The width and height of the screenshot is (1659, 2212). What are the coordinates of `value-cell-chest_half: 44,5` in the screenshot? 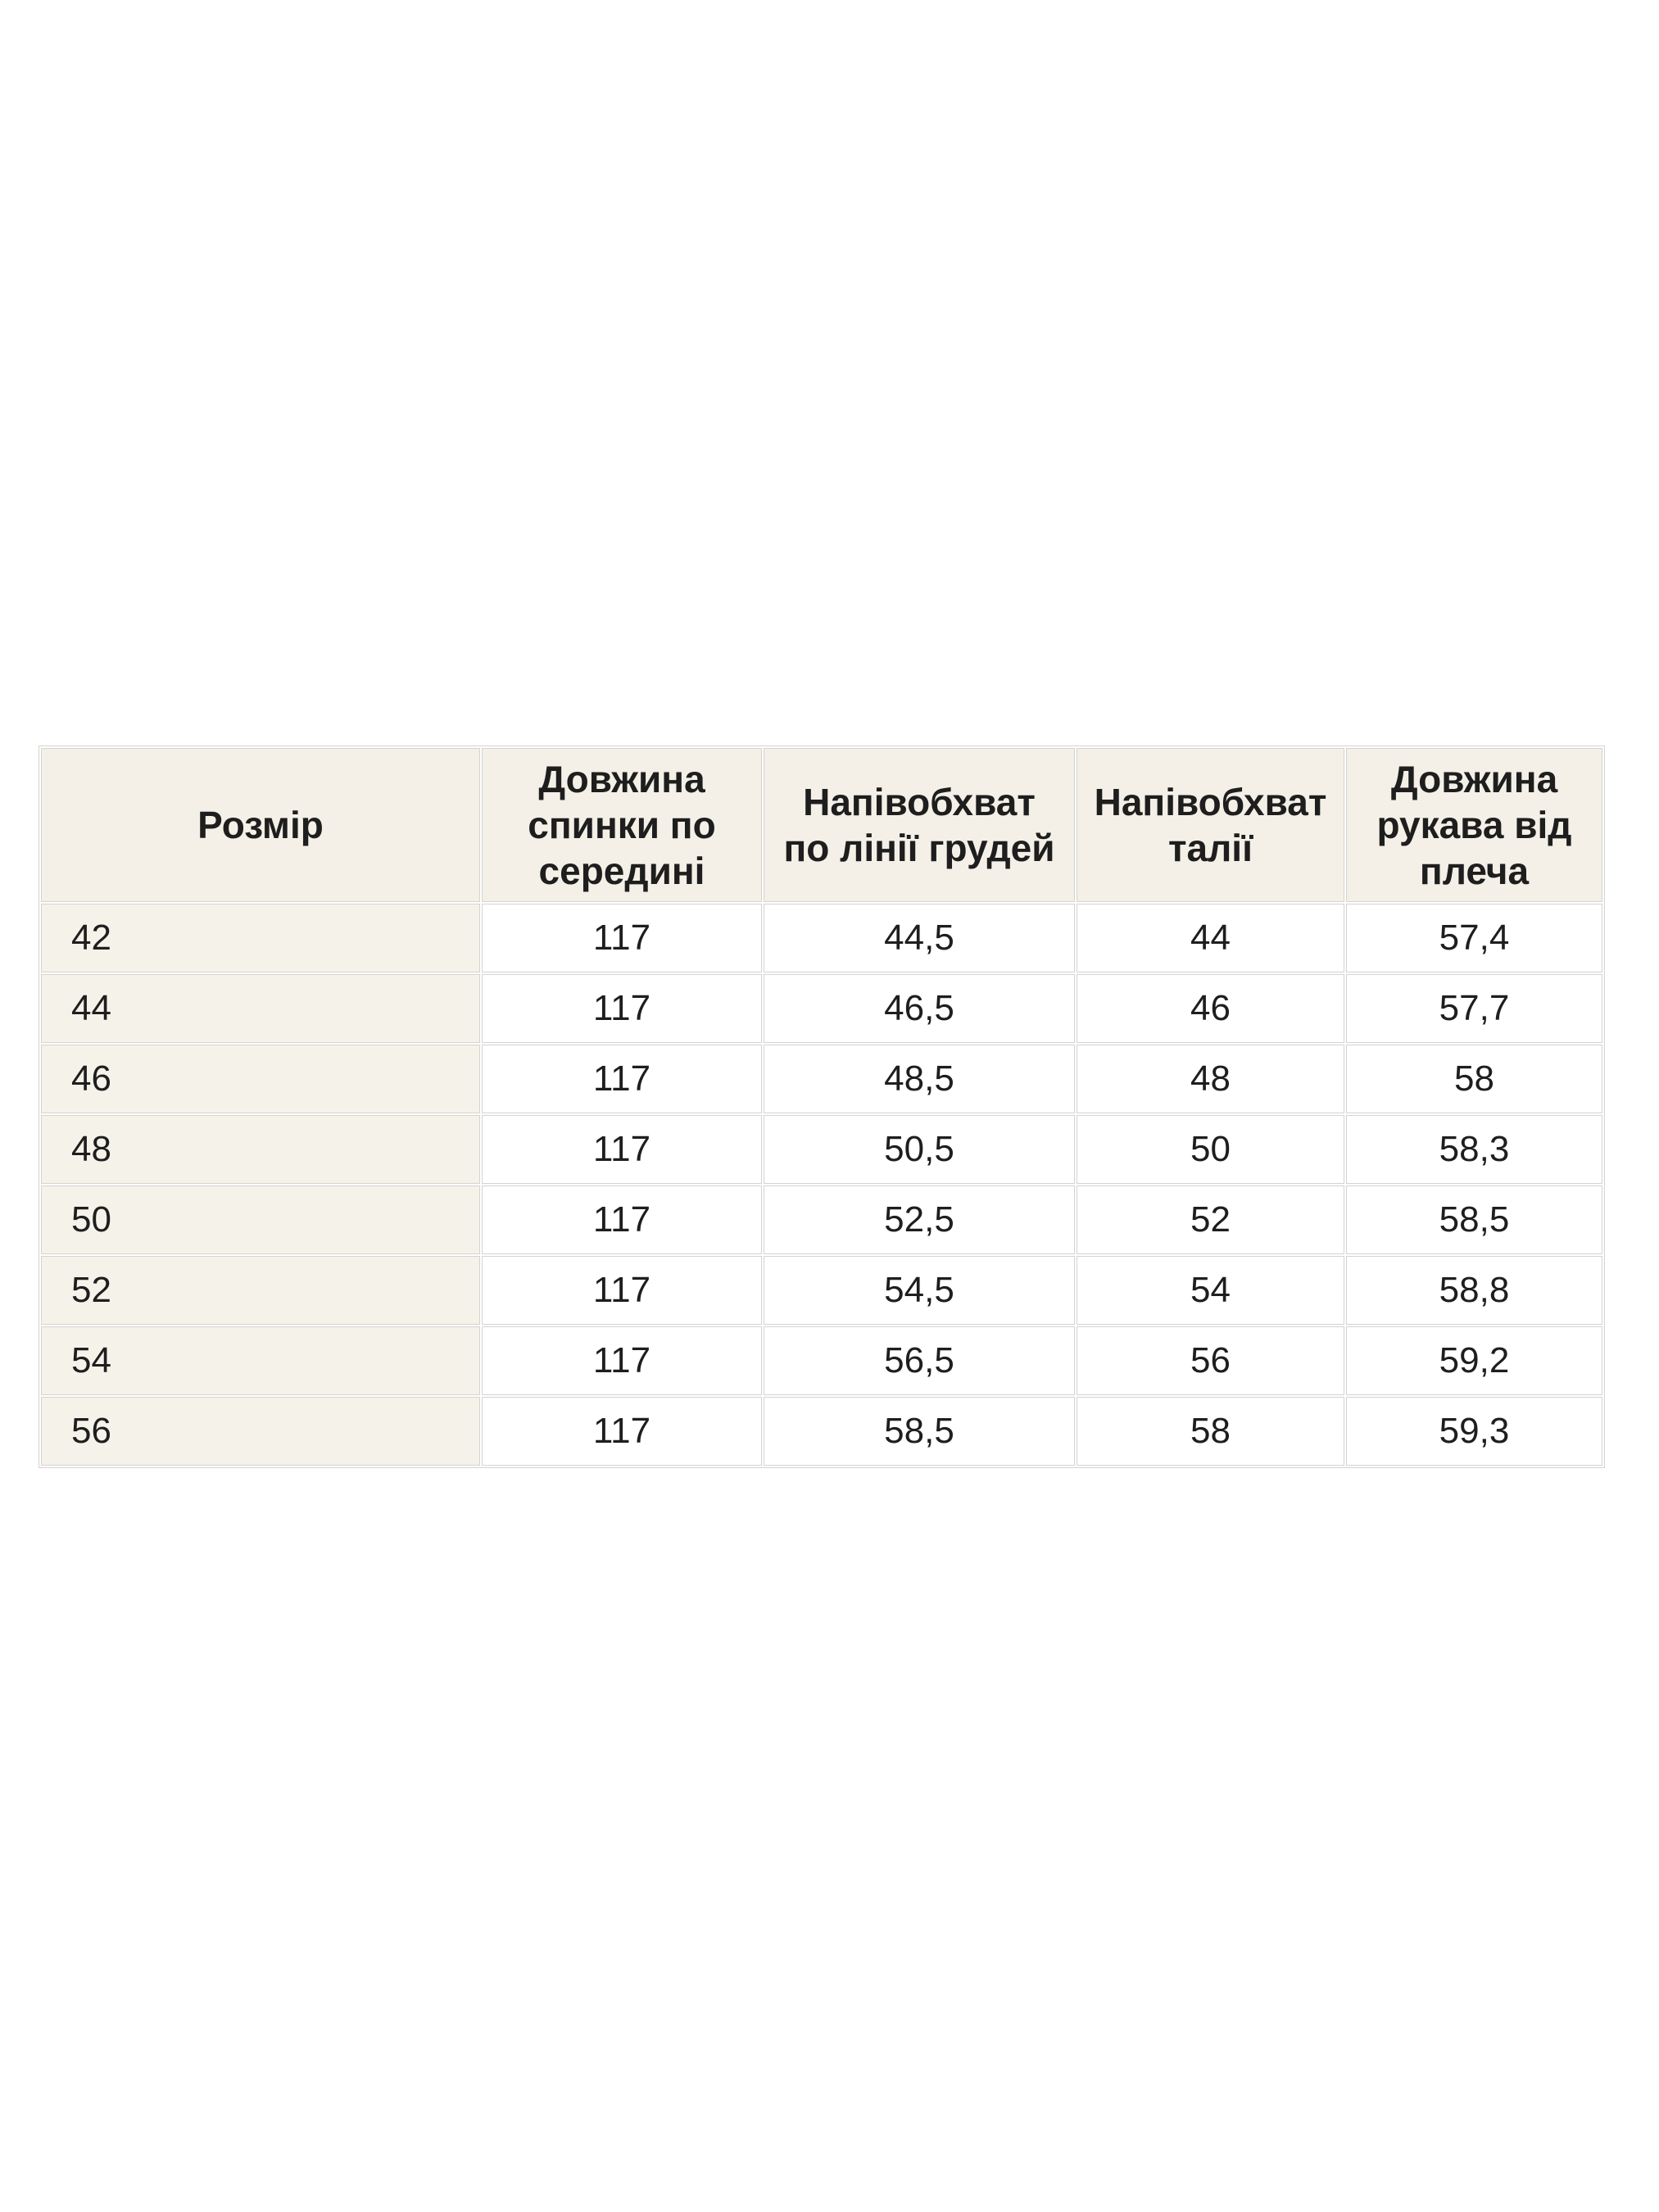 It's located at (919, 938).